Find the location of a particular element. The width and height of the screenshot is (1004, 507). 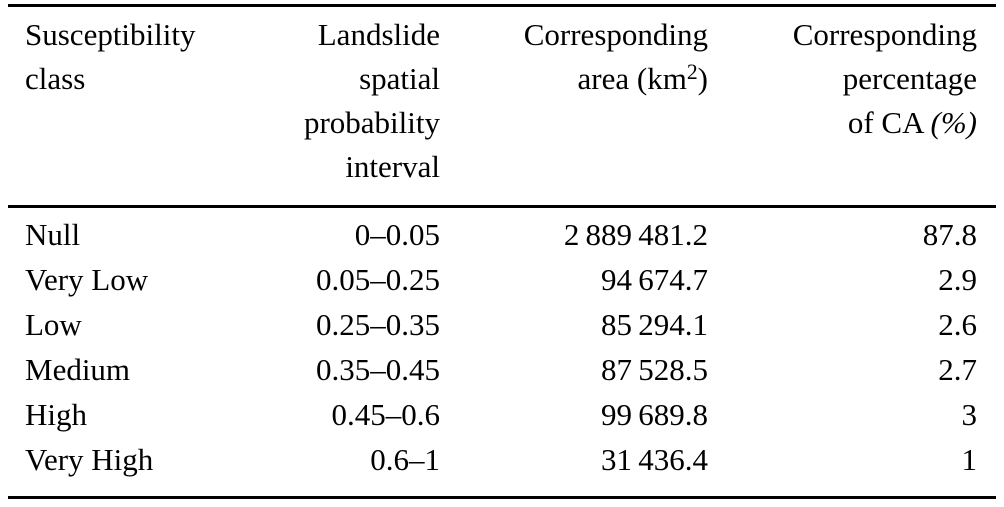

cell-percentage: 3 is located at coordinates (969, 414).